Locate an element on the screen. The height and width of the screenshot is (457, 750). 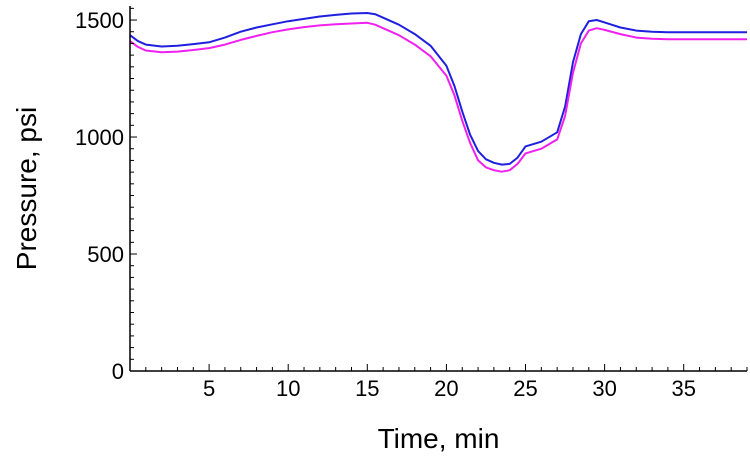
x-tick-label: 5 is located at coordinates (209, 388).